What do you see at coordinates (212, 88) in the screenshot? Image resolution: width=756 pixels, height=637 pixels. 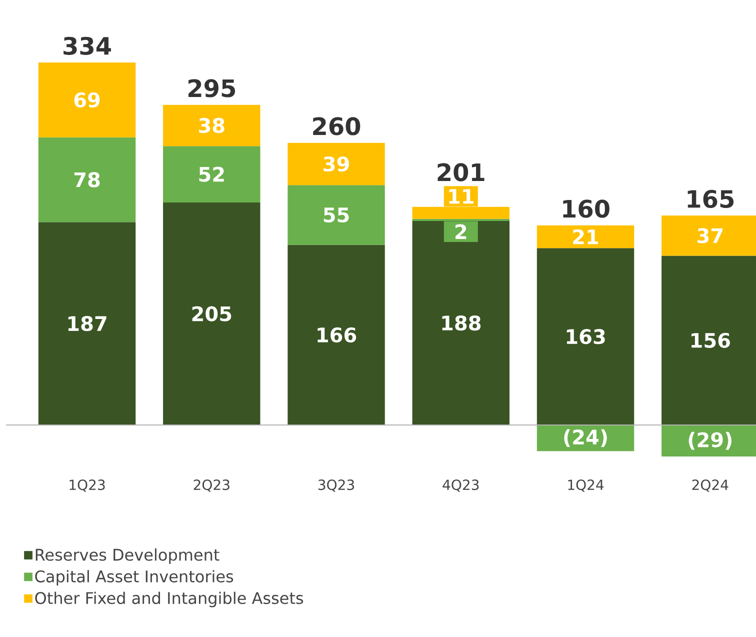 I see `total-label: 295` at bounding box center [212, 88].